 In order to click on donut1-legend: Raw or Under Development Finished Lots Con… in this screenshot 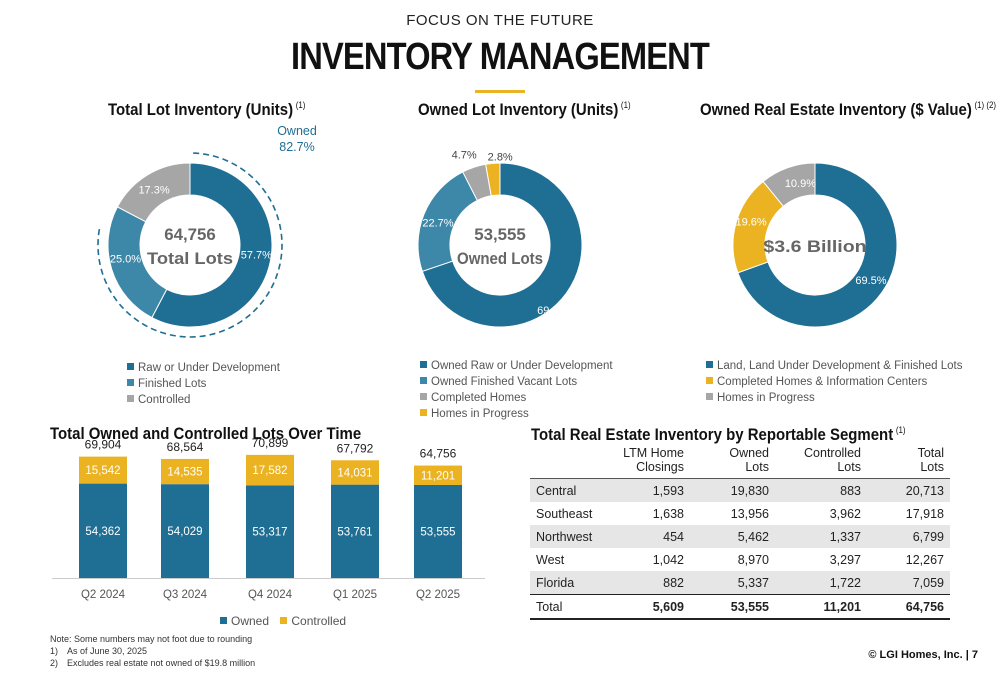, I will do `click(203, 384)`.